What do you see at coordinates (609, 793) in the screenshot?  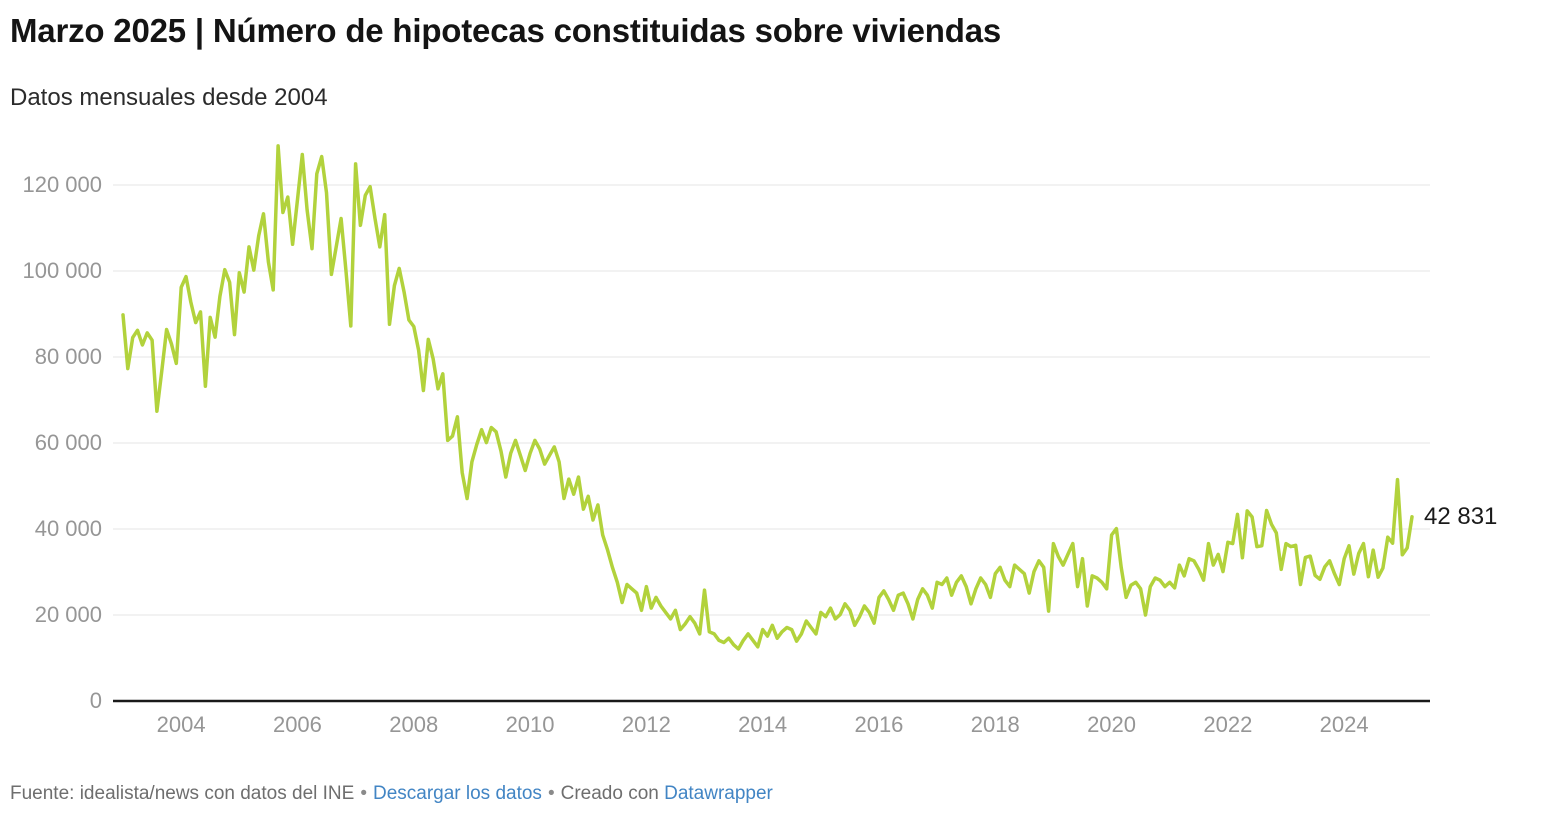 I see `created-with-text: Creado con` at bounding box center [609, 793].